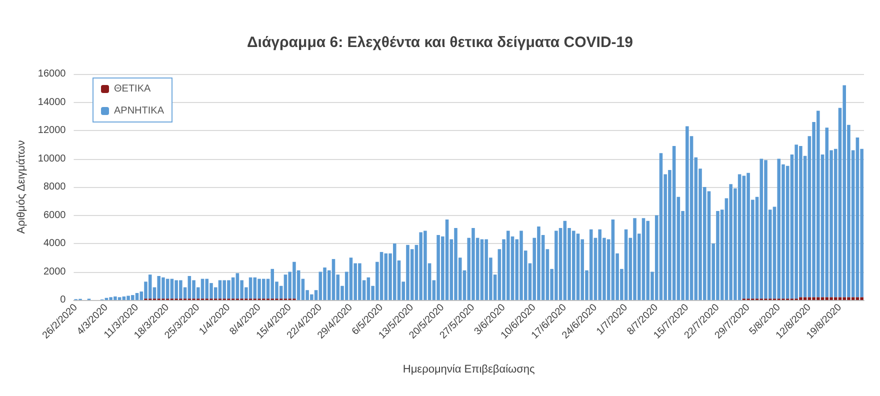 The width and height of the screenshot is (880, 396). Describe the element at coordinates (52, 102) in the screenshot. I see `y-tick-label: 14000` at that location.